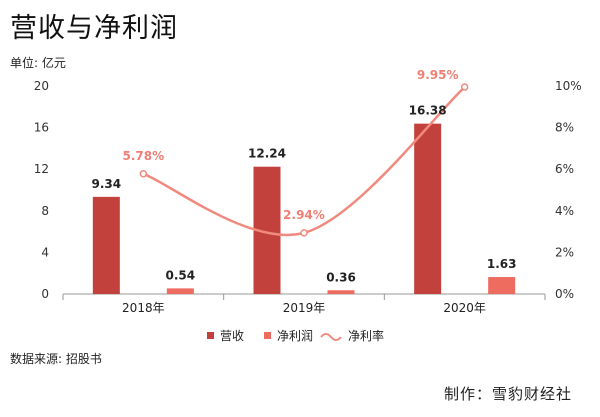 The height and width of the screenshot is (417, 600). What do you see at coordinates (267, 335) in the screenshot?
I see `legend-swatch-net-profit` at bounding box center [267, 335].